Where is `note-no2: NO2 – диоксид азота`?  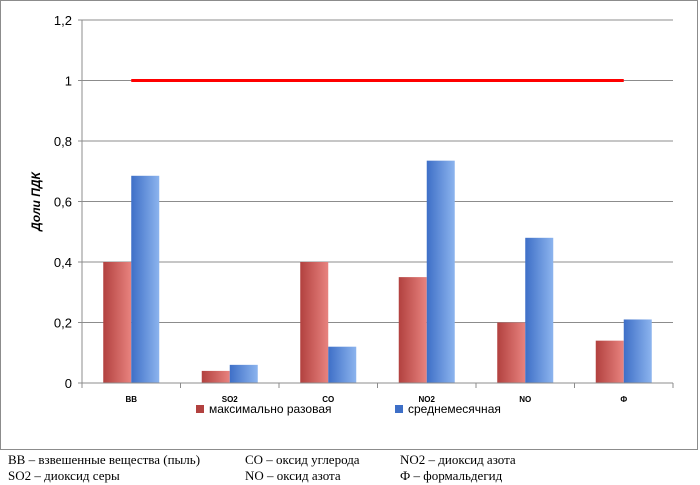
note-no2: NO2 – диоксид азота is located at coordinates (458, 459).